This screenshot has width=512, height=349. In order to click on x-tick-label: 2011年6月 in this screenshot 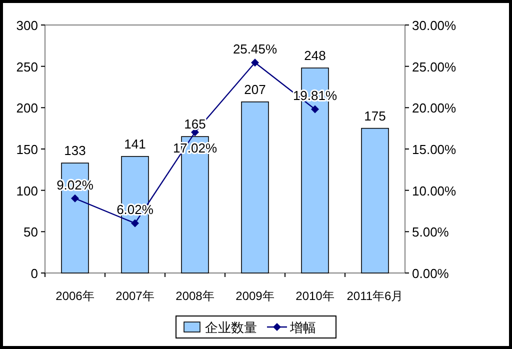, I will do `click(375, 296)`.